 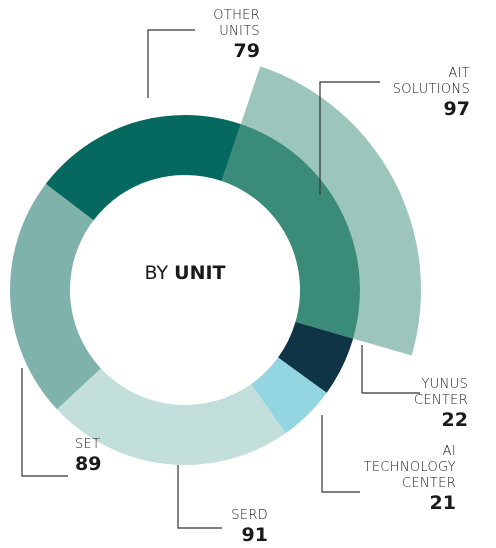 I want to click on slice-label: OTHER UNITS 79, so click(x=236, y=35).